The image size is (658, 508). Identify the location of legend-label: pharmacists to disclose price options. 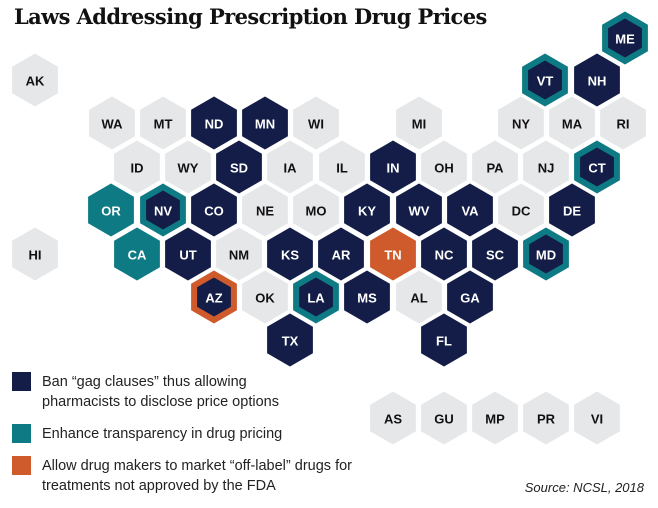
(160, 402).